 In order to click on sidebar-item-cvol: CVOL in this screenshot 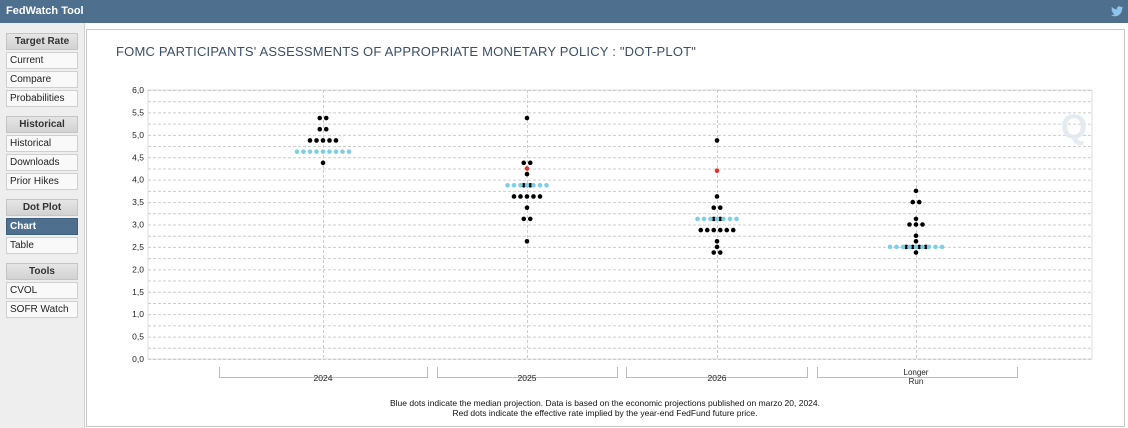, I will do `click(42, 290)`.